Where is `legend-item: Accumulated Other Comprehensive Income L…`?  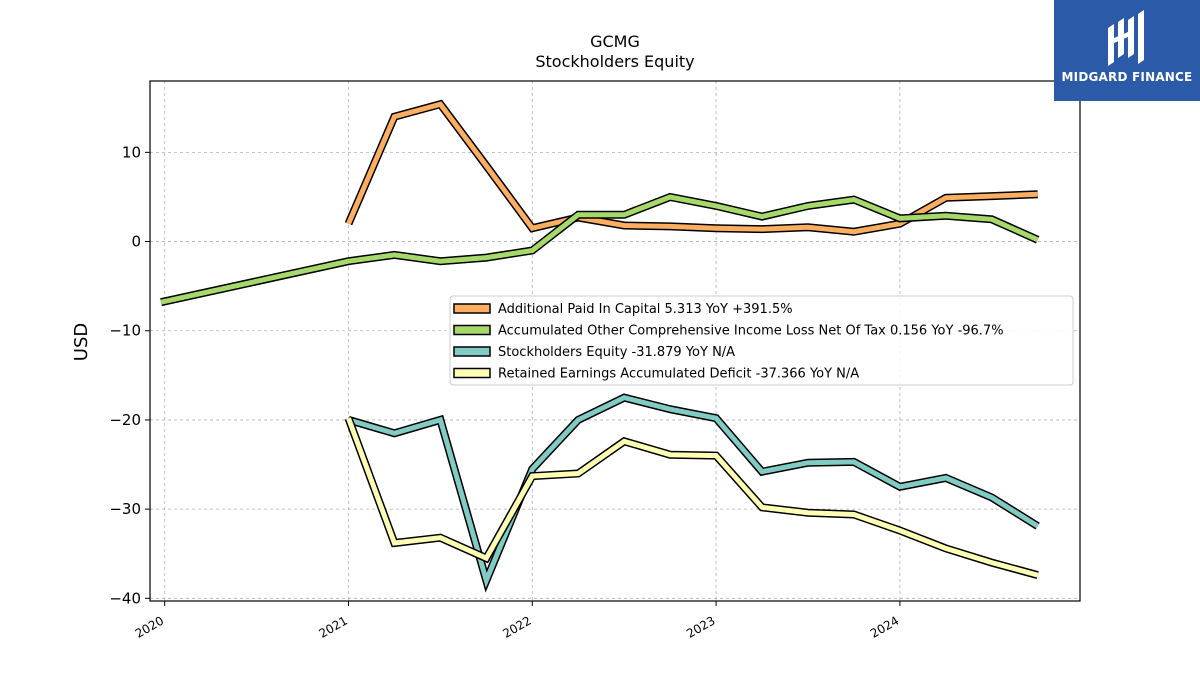 legend-item: Accumulated Other Comprehensive Income L… is located at coordinates (728, 331).